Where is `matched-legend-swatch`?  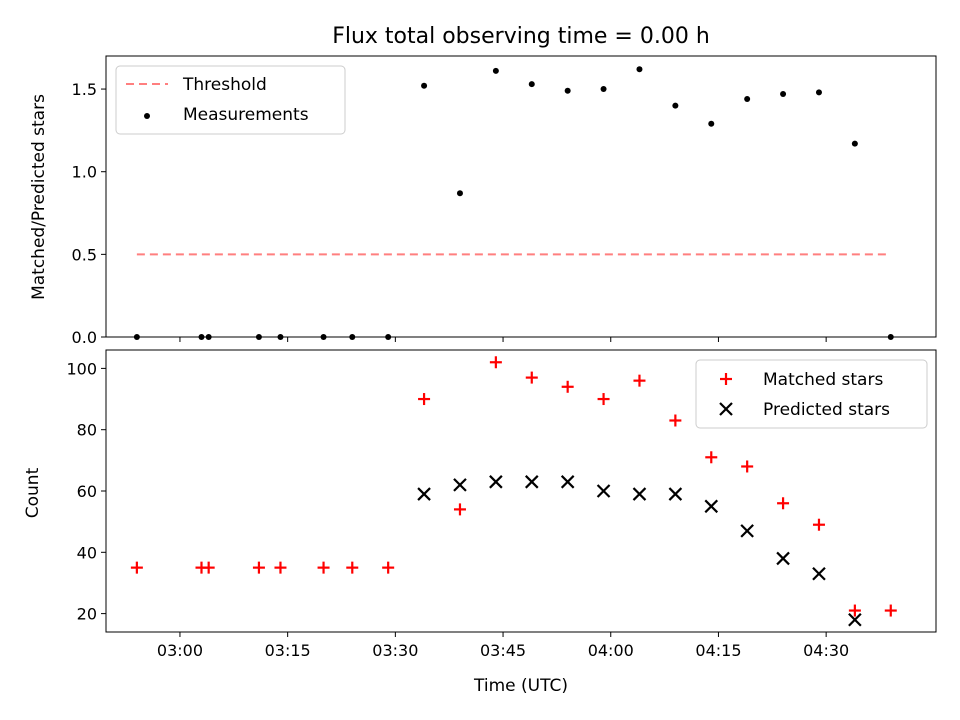 matched-legend-swatch is located at coordinates (726, 379).